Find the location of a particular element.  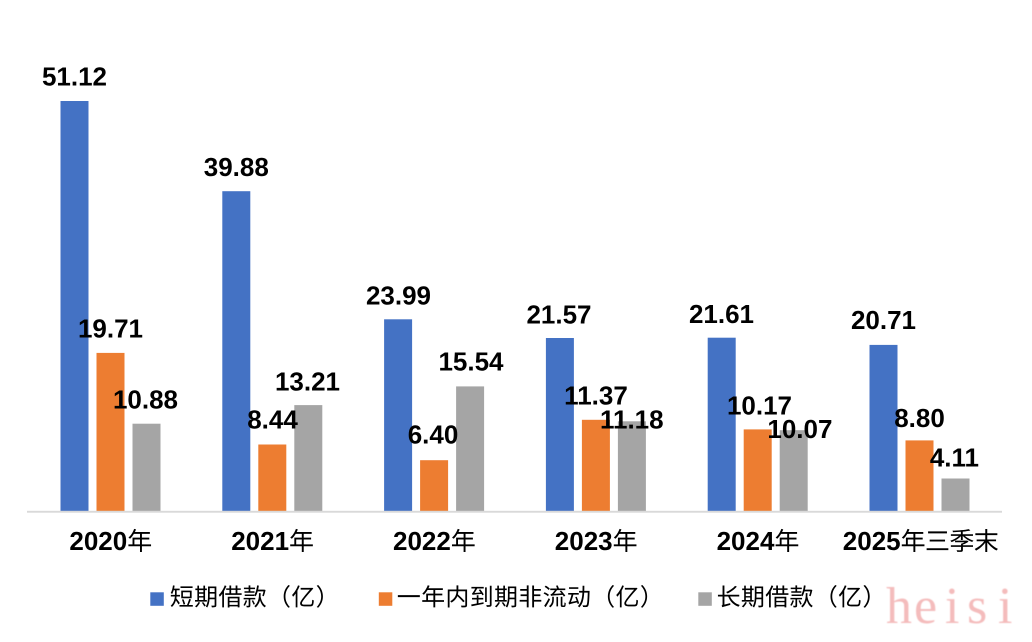

svg-text: 2025 is located at coordinates (872, 541).